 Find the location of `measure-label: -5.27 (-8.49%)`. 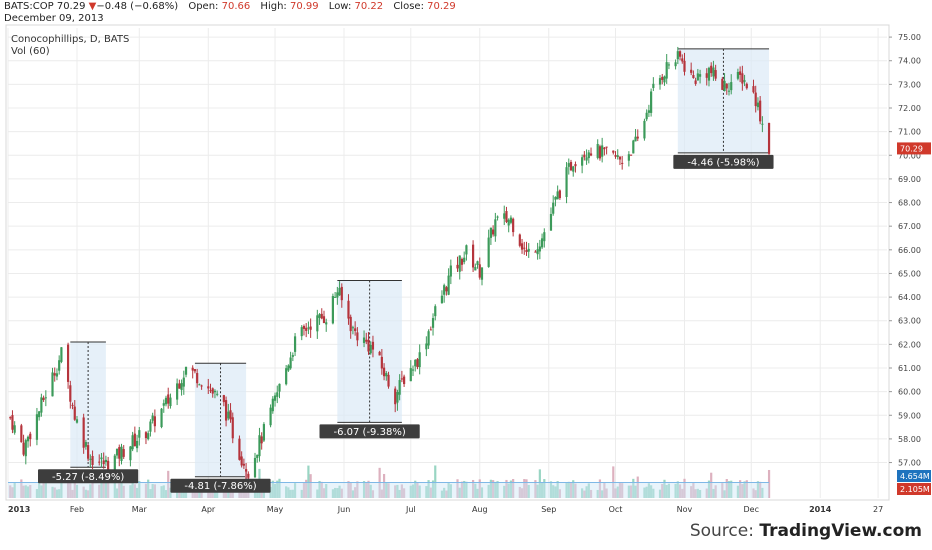

measure-label: -5.27 (-8.49%) is located at coordinates (88, 477).